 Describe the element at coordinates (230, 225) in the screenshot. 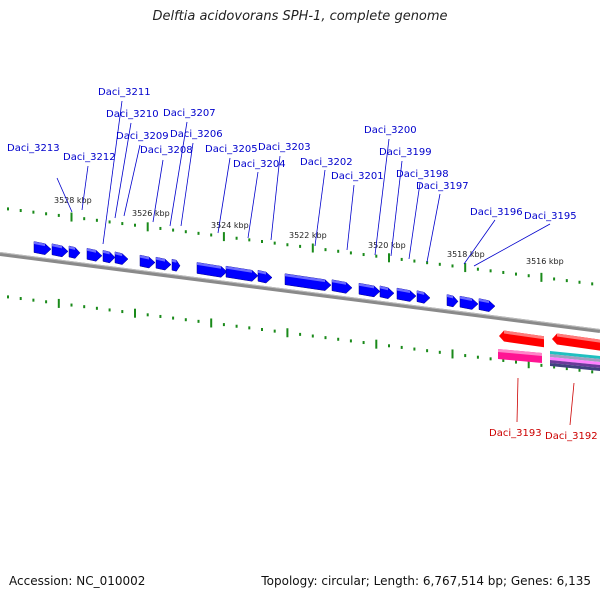

I see `scale-label: 3524 kbp` at that location.